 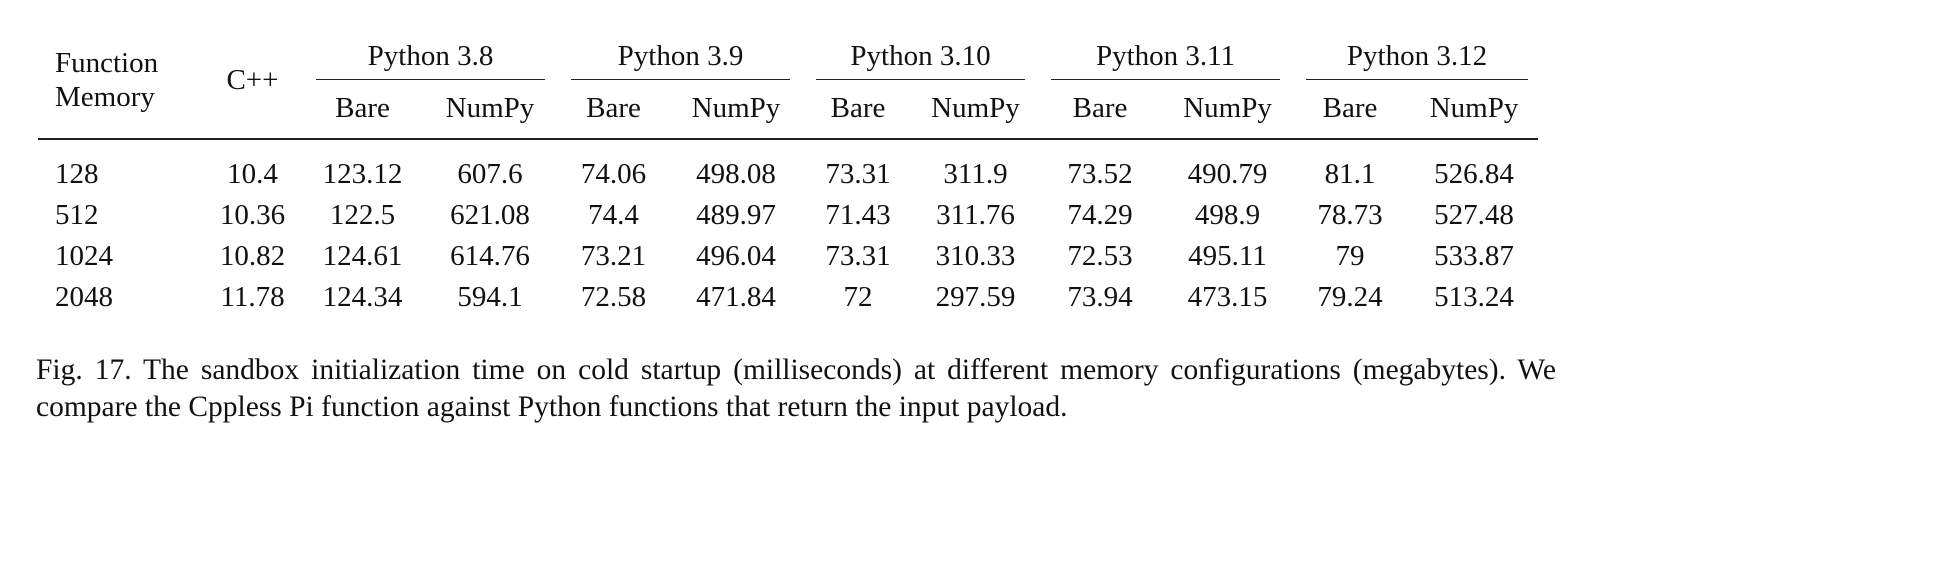 What do you see at coordinates (490, 297) in the screenshot?
I see `value-cell: 594.1` at bounding box center [490, 297].